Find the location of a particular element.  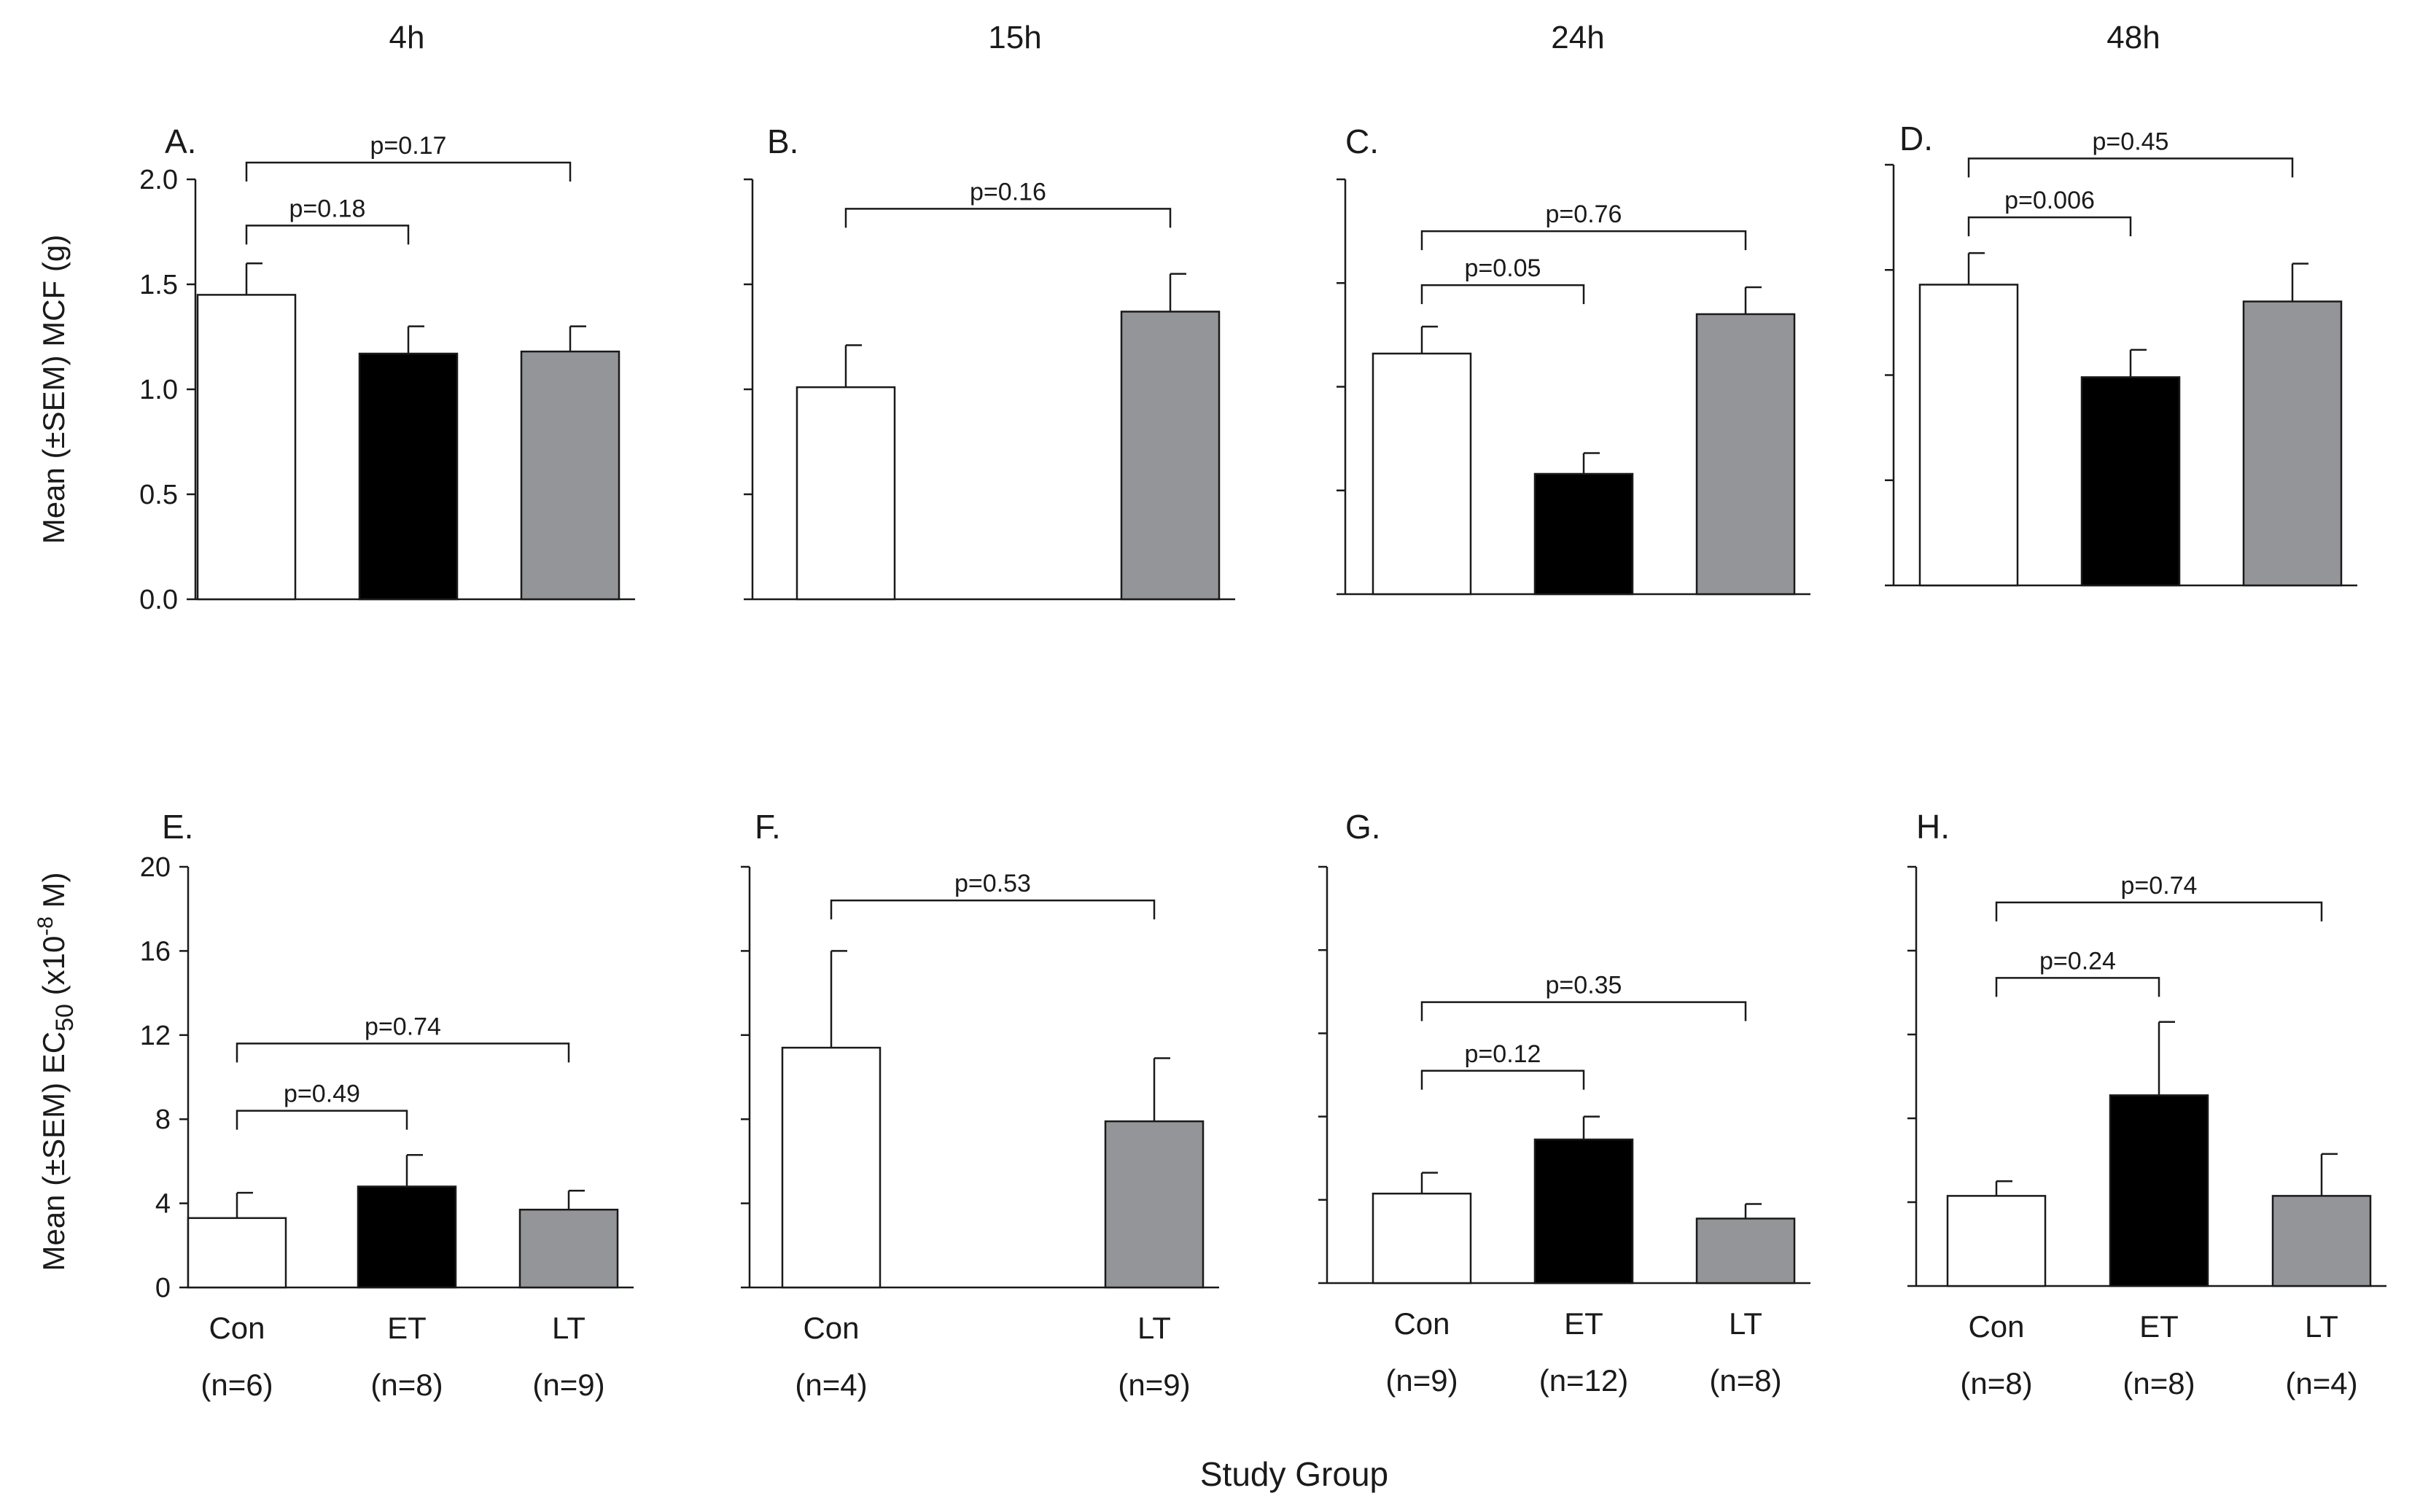

y-tick-label: 12 is located at coordinates (155, 1036).